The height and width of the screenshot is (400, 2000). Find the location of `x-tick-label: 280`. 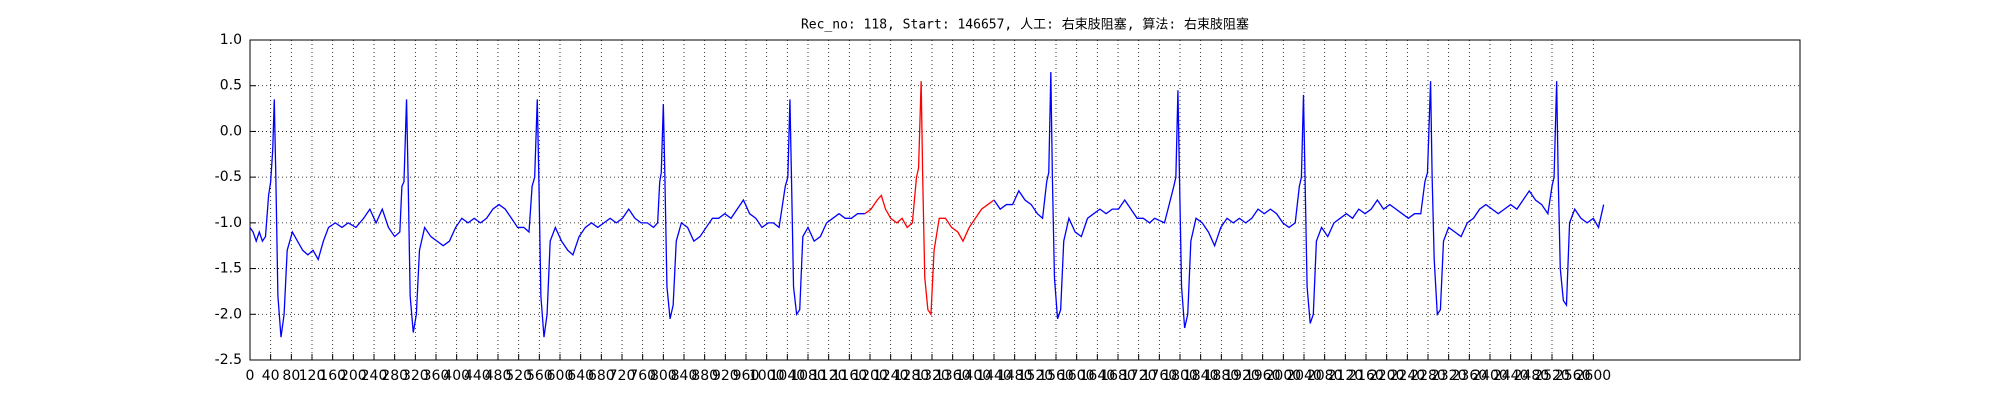

x-tick-label: 280 is located at coordinates (394, 376).